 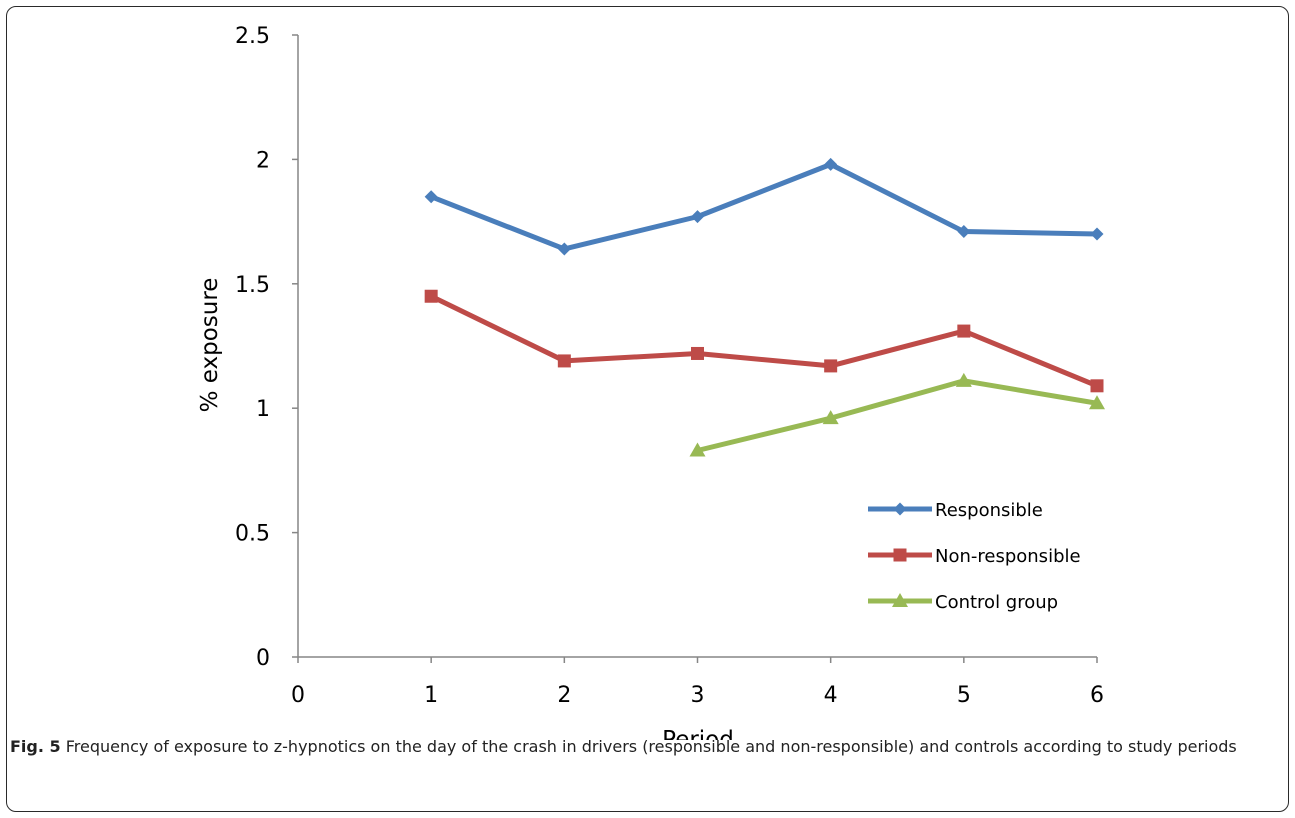 I want to click on caption-label: Fig. 5, so click(x=35, y=746).